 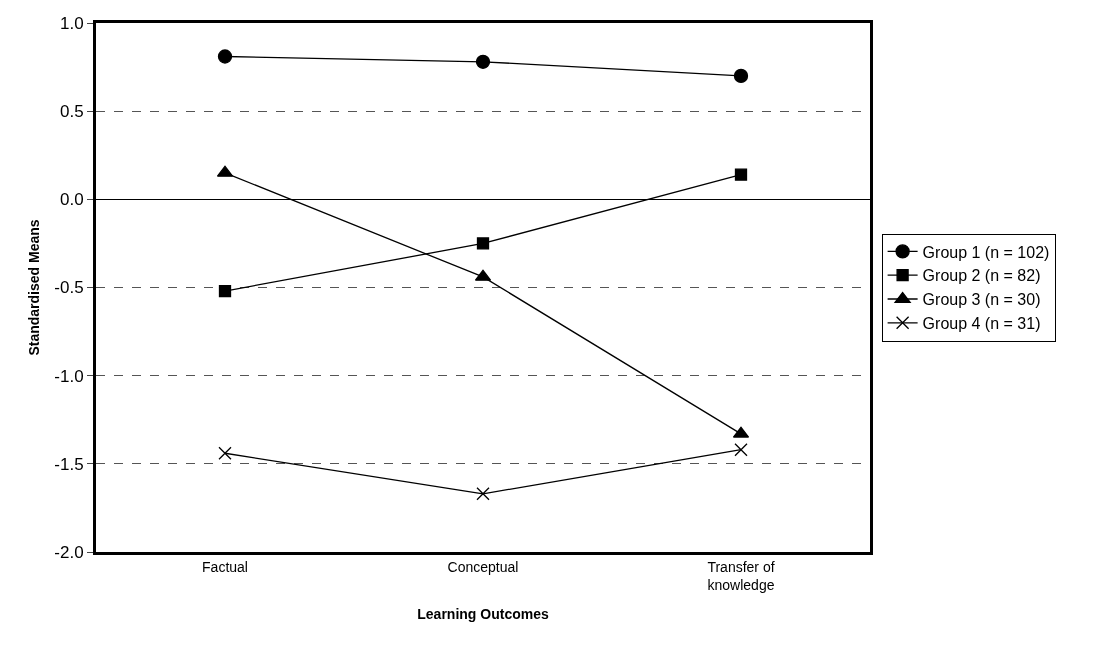 I want to click on legend-label: Group 4 (n = 31), so click(x=981, y=324).